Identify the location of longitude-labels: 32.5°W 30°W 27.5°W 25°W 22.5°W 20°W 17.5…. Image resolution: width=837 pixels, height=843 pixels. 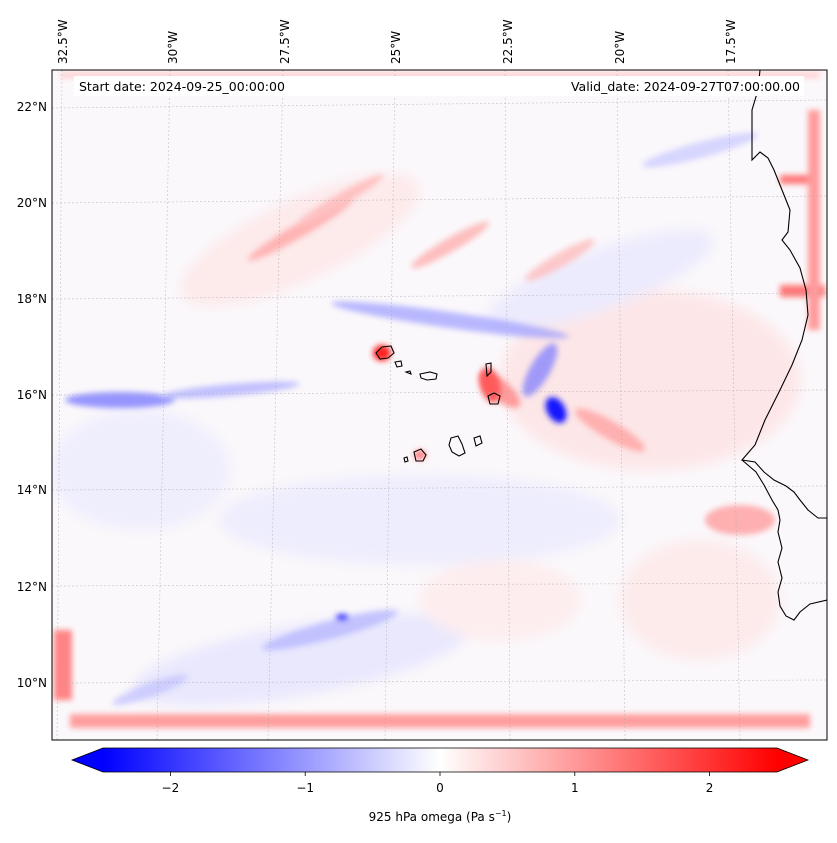
(397, 41).